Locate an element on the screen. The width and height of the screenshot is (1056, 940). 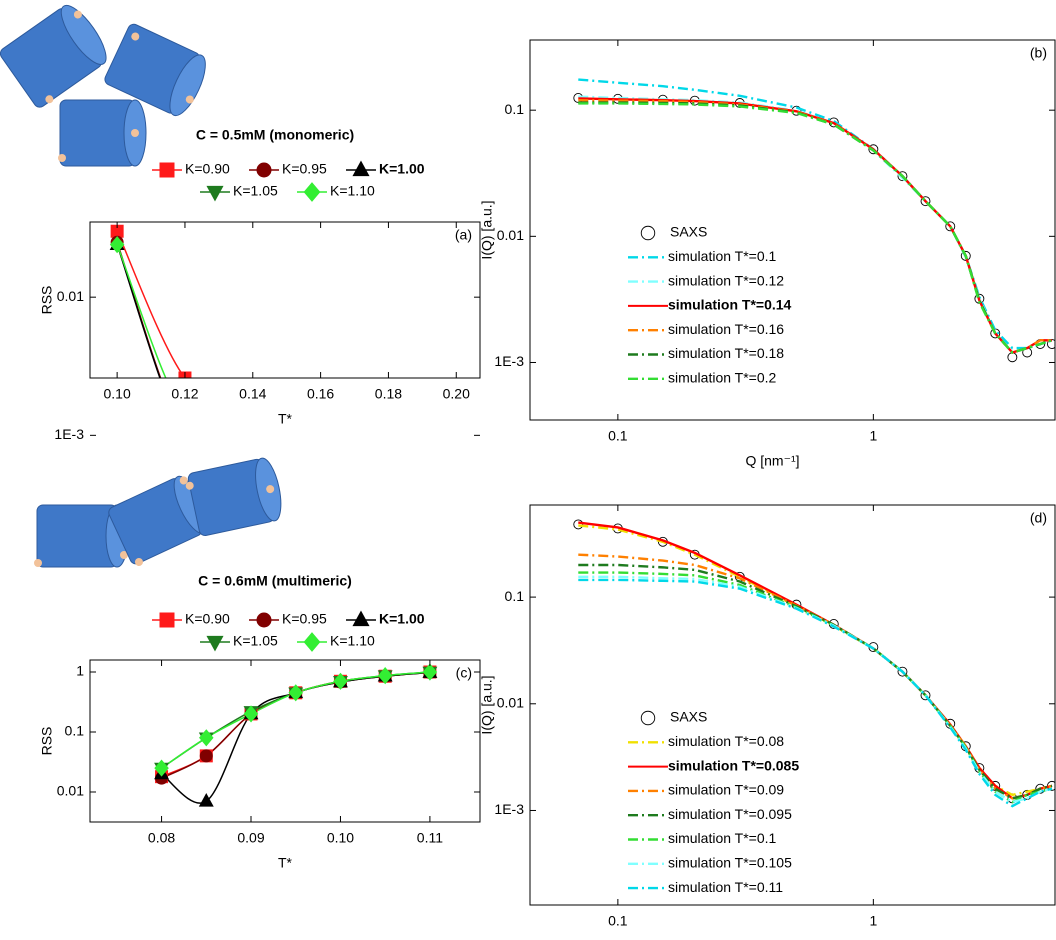
x-tick-label: 0.08 is located at coordinates (161, 838).